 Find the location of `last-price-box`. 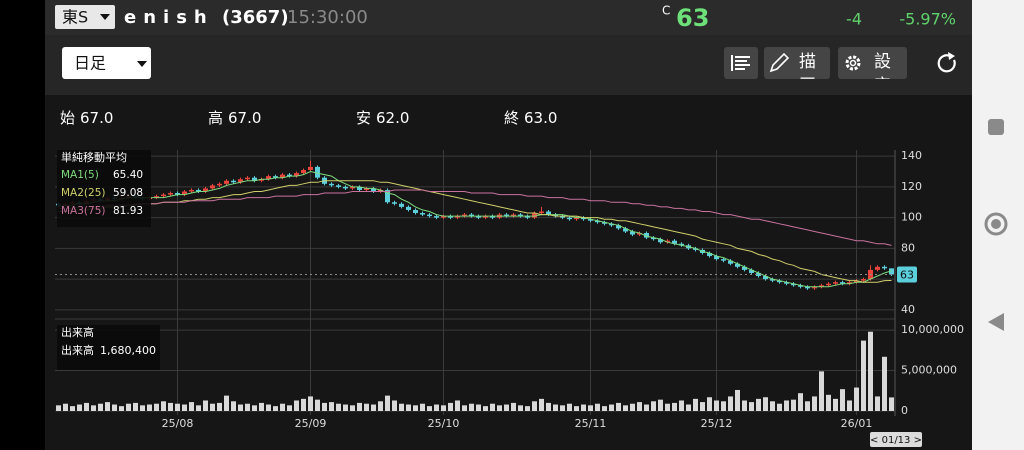

last-price-box is located at coordinates (907, 274).